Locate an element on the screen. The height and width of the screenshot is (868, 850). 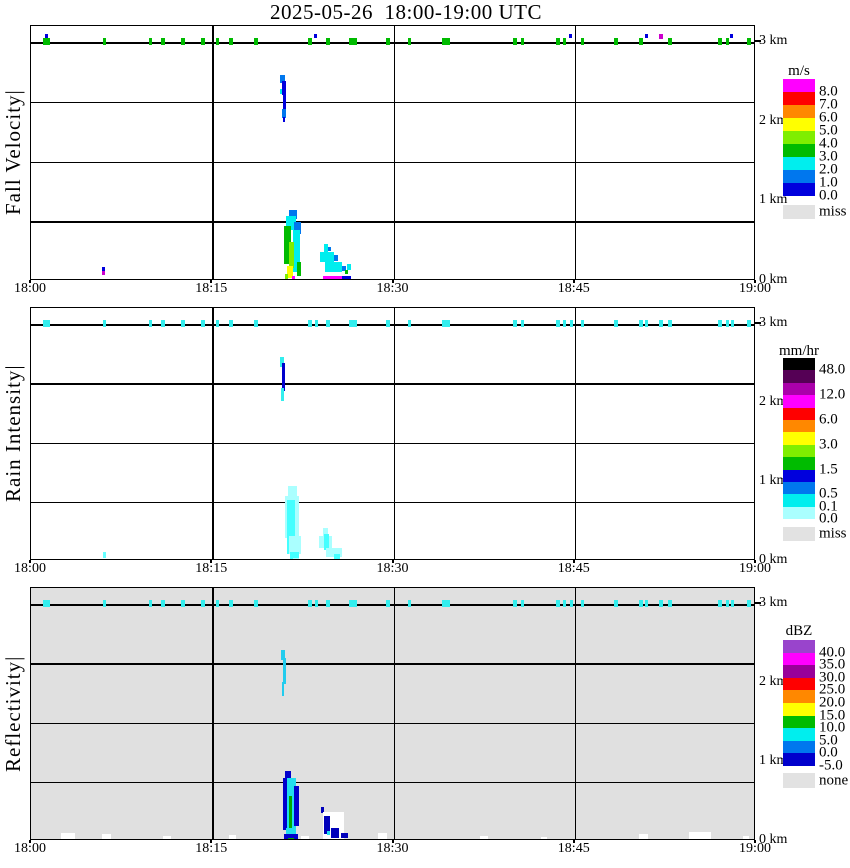
x-tick-label: 18:15 is located at coordinates (211, 848).